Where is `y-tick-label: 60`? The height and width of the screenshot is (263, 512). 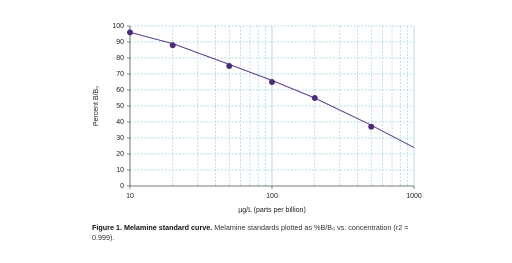
y-tick-label: 60 is located at coordinates (120, 90).